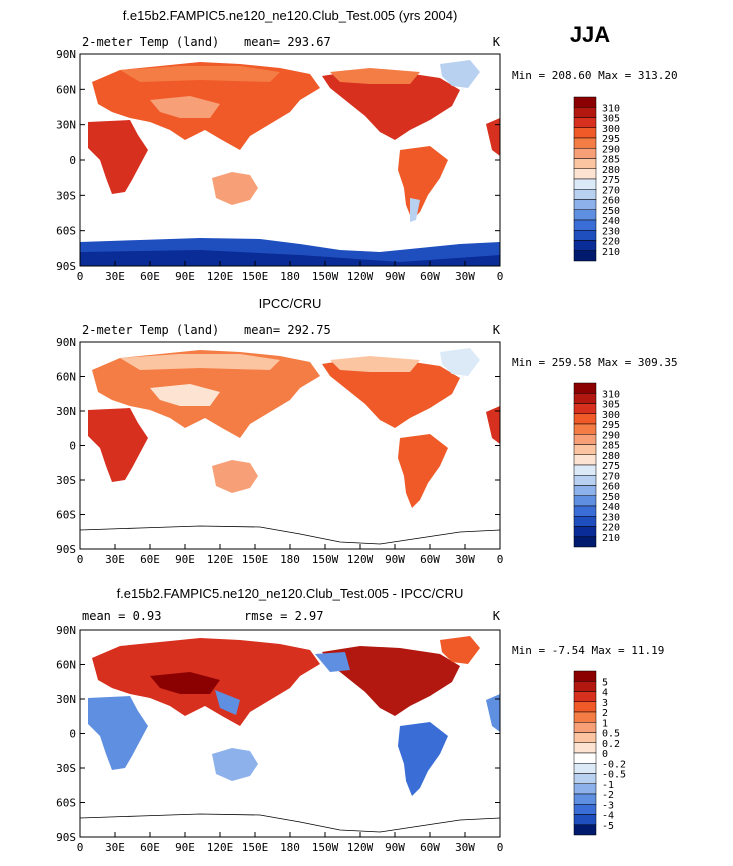 The height and width of the screenshot is (866, 733). What do you see at coordinates (290, 535) in the screenshot?
I see `antarctica-coastline` at bounding box center [290, 535].